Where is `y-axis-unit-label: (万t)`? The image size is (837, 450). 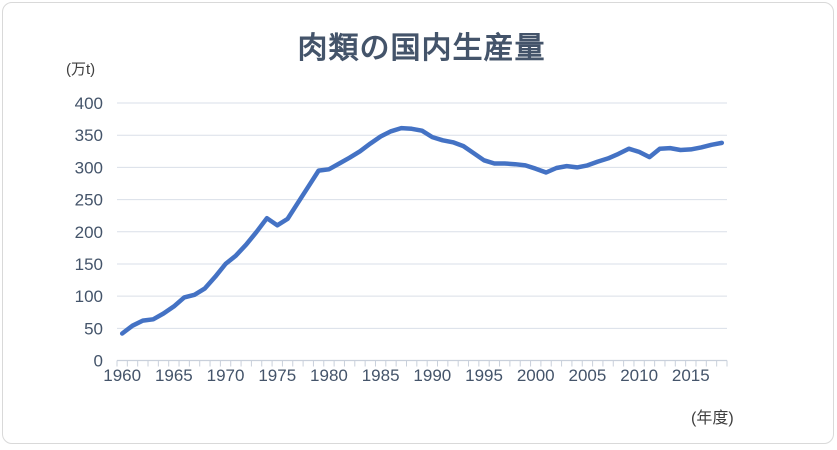
y-axis-unit-label: (万t) is located at coordinates (81, 69).